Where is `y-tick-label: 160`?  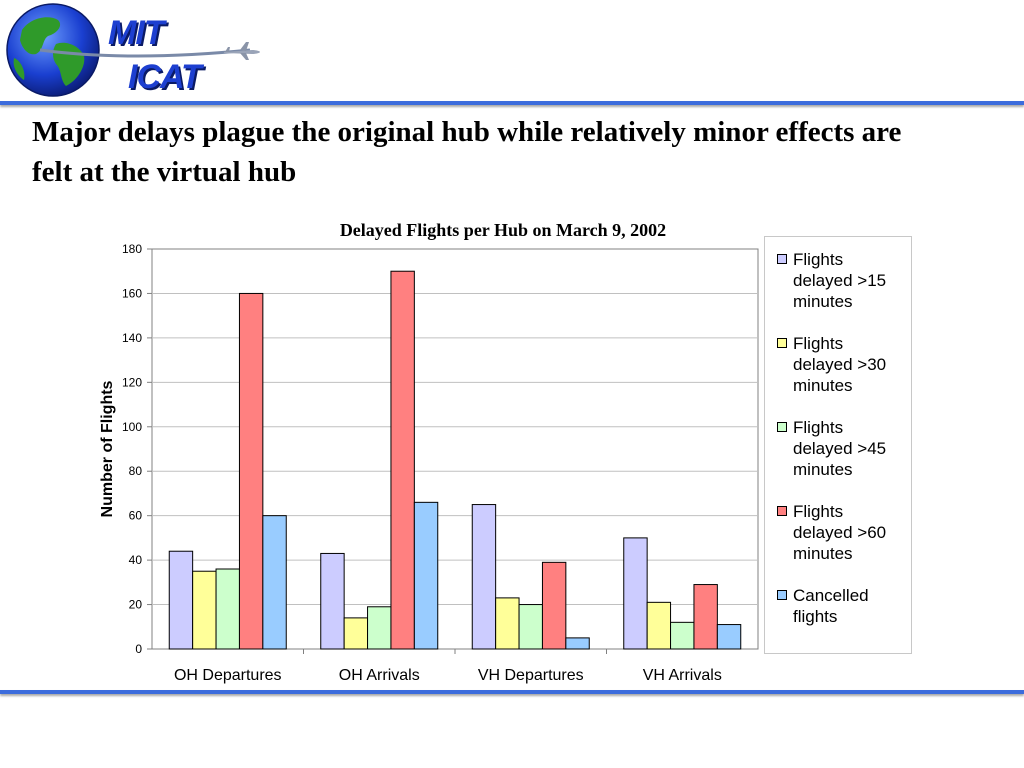 y-tick-label: 160 is located at coordinates (132, 293).